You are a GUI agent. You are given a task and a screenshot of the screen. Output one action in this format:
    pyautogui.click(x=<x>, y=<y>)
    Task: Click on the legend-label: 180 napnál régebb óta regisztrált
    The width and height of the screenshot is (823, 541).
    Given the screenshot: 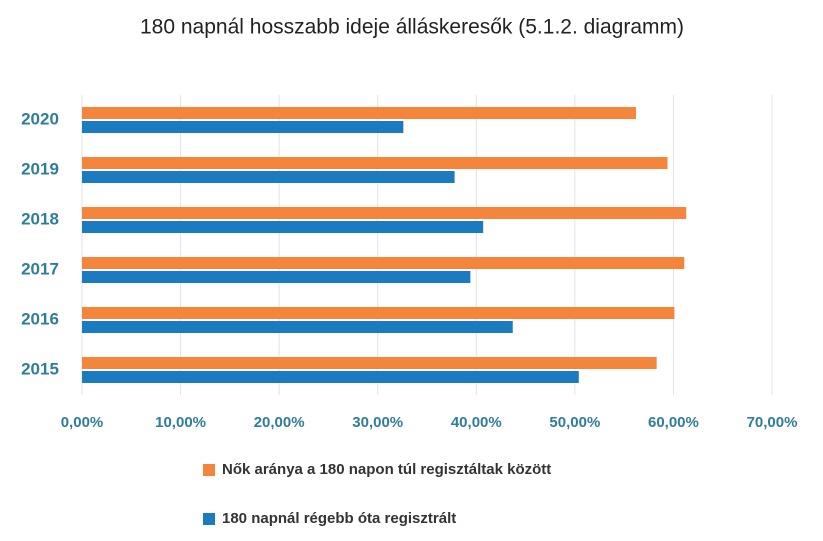 What is the action you would take?
    pyautogui.click(x=339, y=518)
    